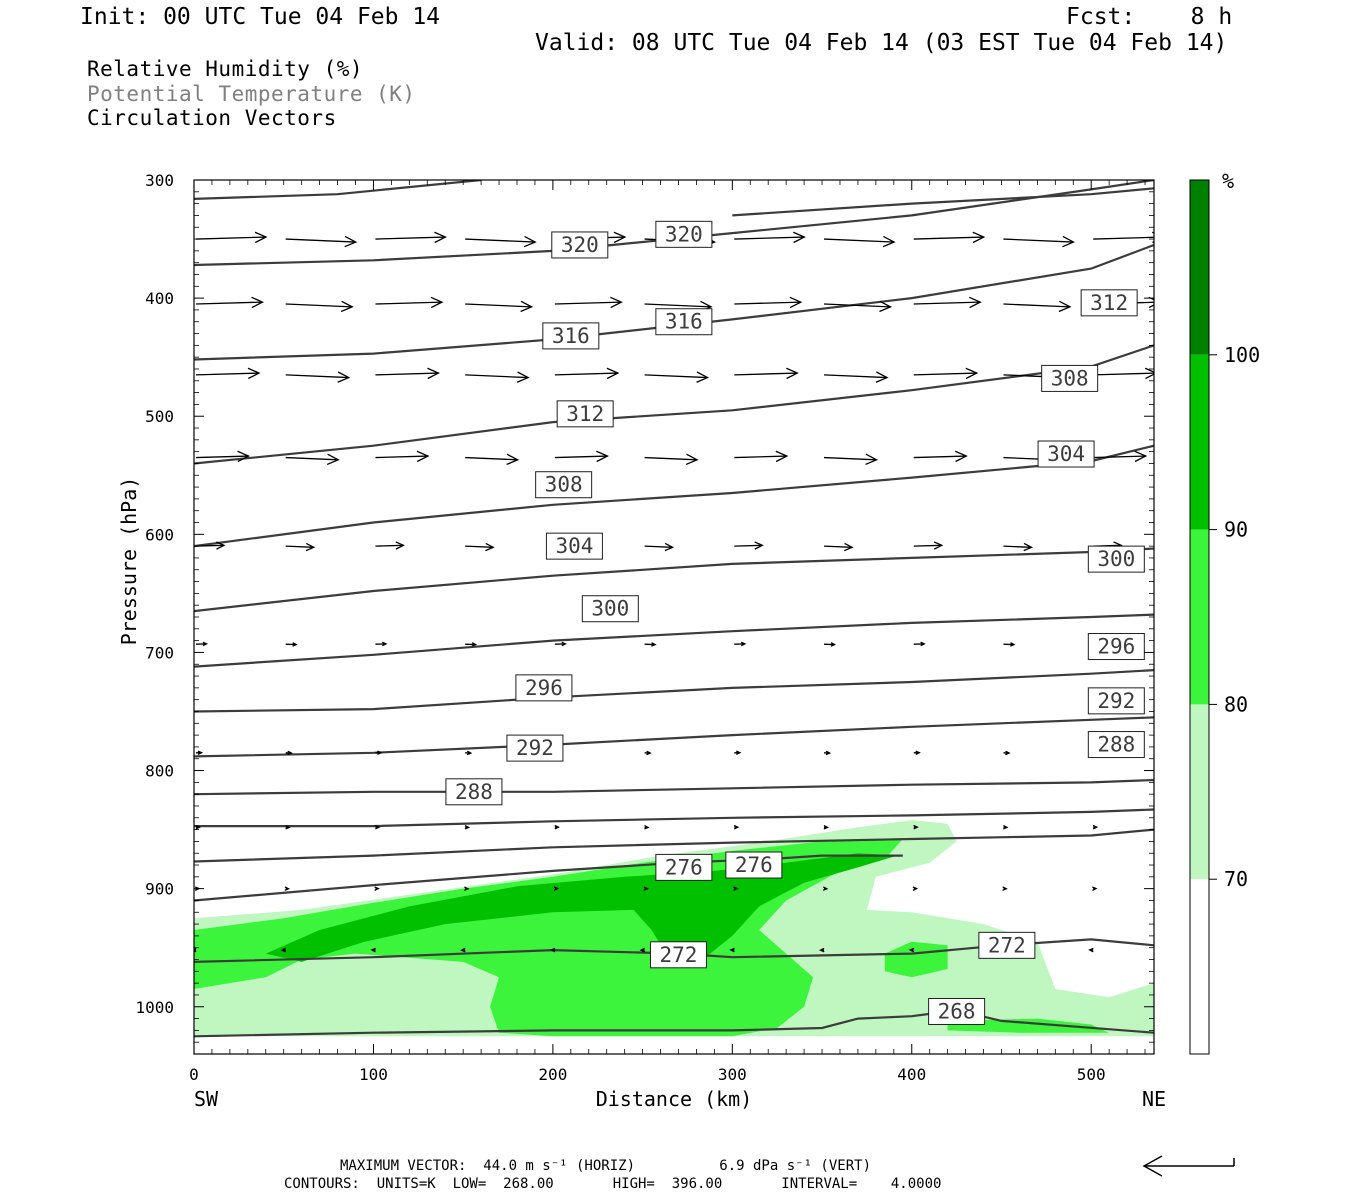 The height and width of the screenshot is (1200, 1350). What do you see at coordinates (225, 69) in the screenshot?
I see `legend-rh: Relative Humidity (%)` at bounding box center [225, 69].